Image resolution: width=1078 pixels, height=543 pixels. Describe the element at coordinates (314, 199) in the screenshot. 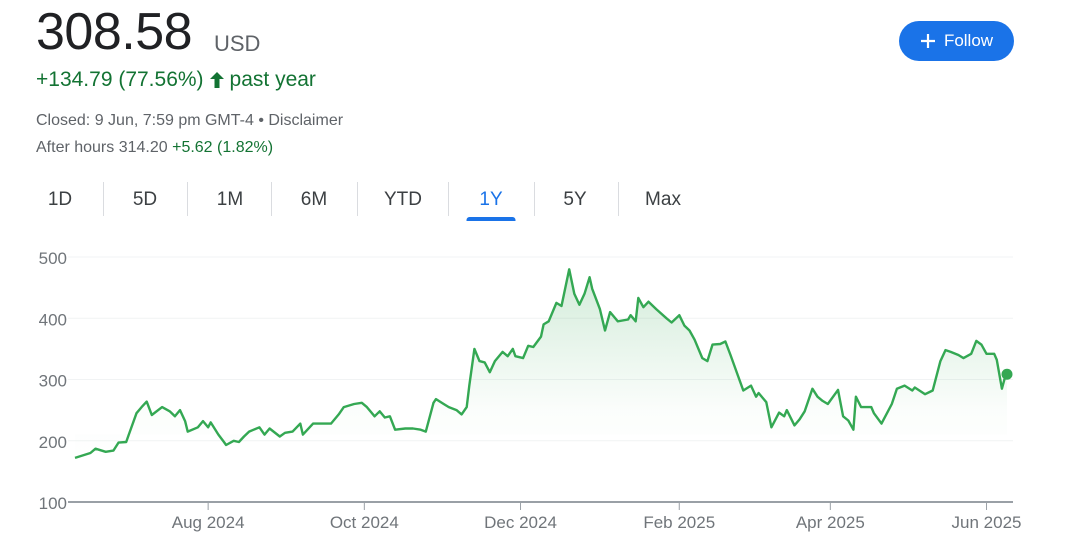

I see `tab-6m: 6M` at that location.